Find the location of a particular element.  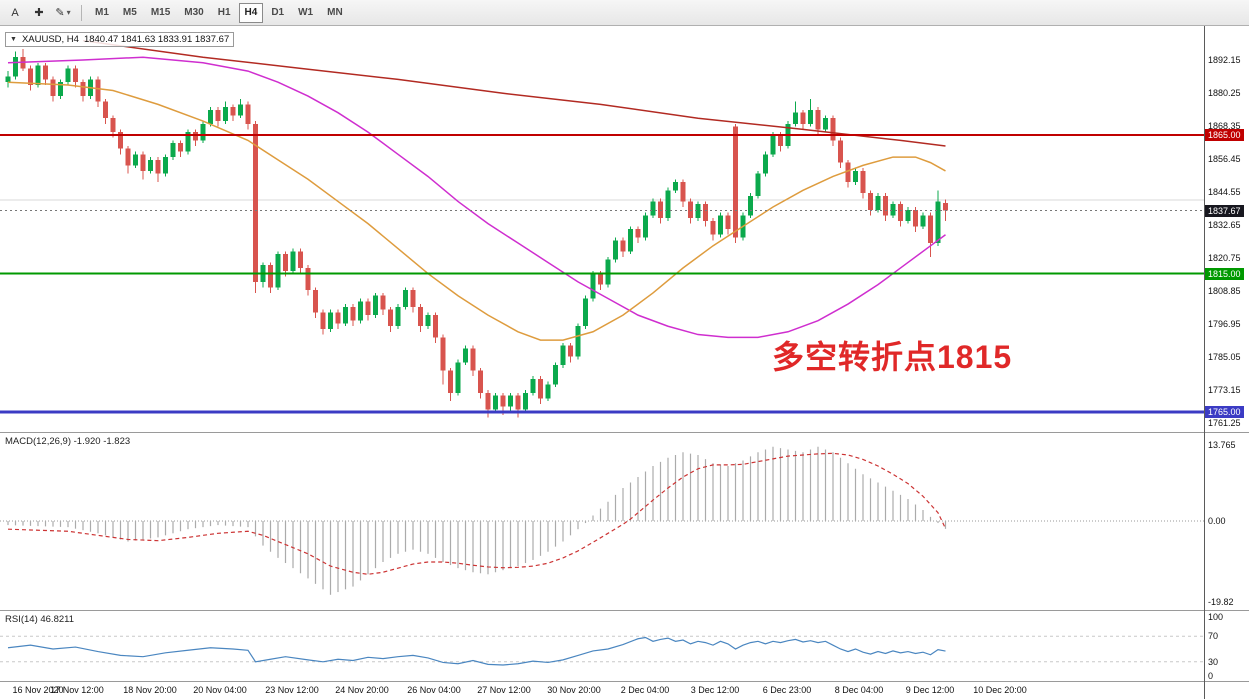

symbol-label: XAUUSD, H4 is located at coordinates (50, 39).